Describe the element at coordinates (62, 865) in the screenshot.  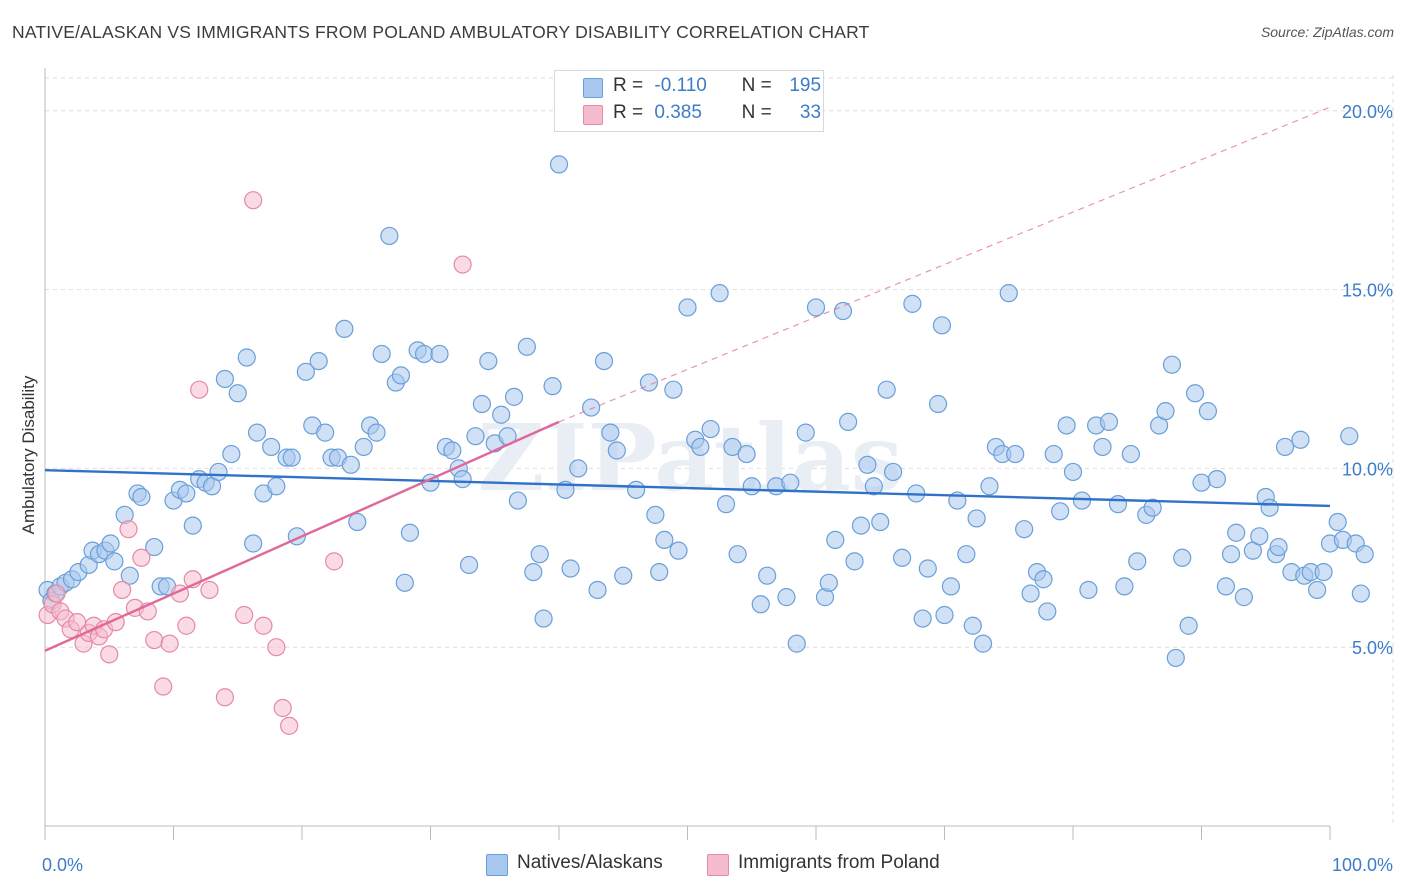
I see `x-tick-label-0: 0.0%` at that location.